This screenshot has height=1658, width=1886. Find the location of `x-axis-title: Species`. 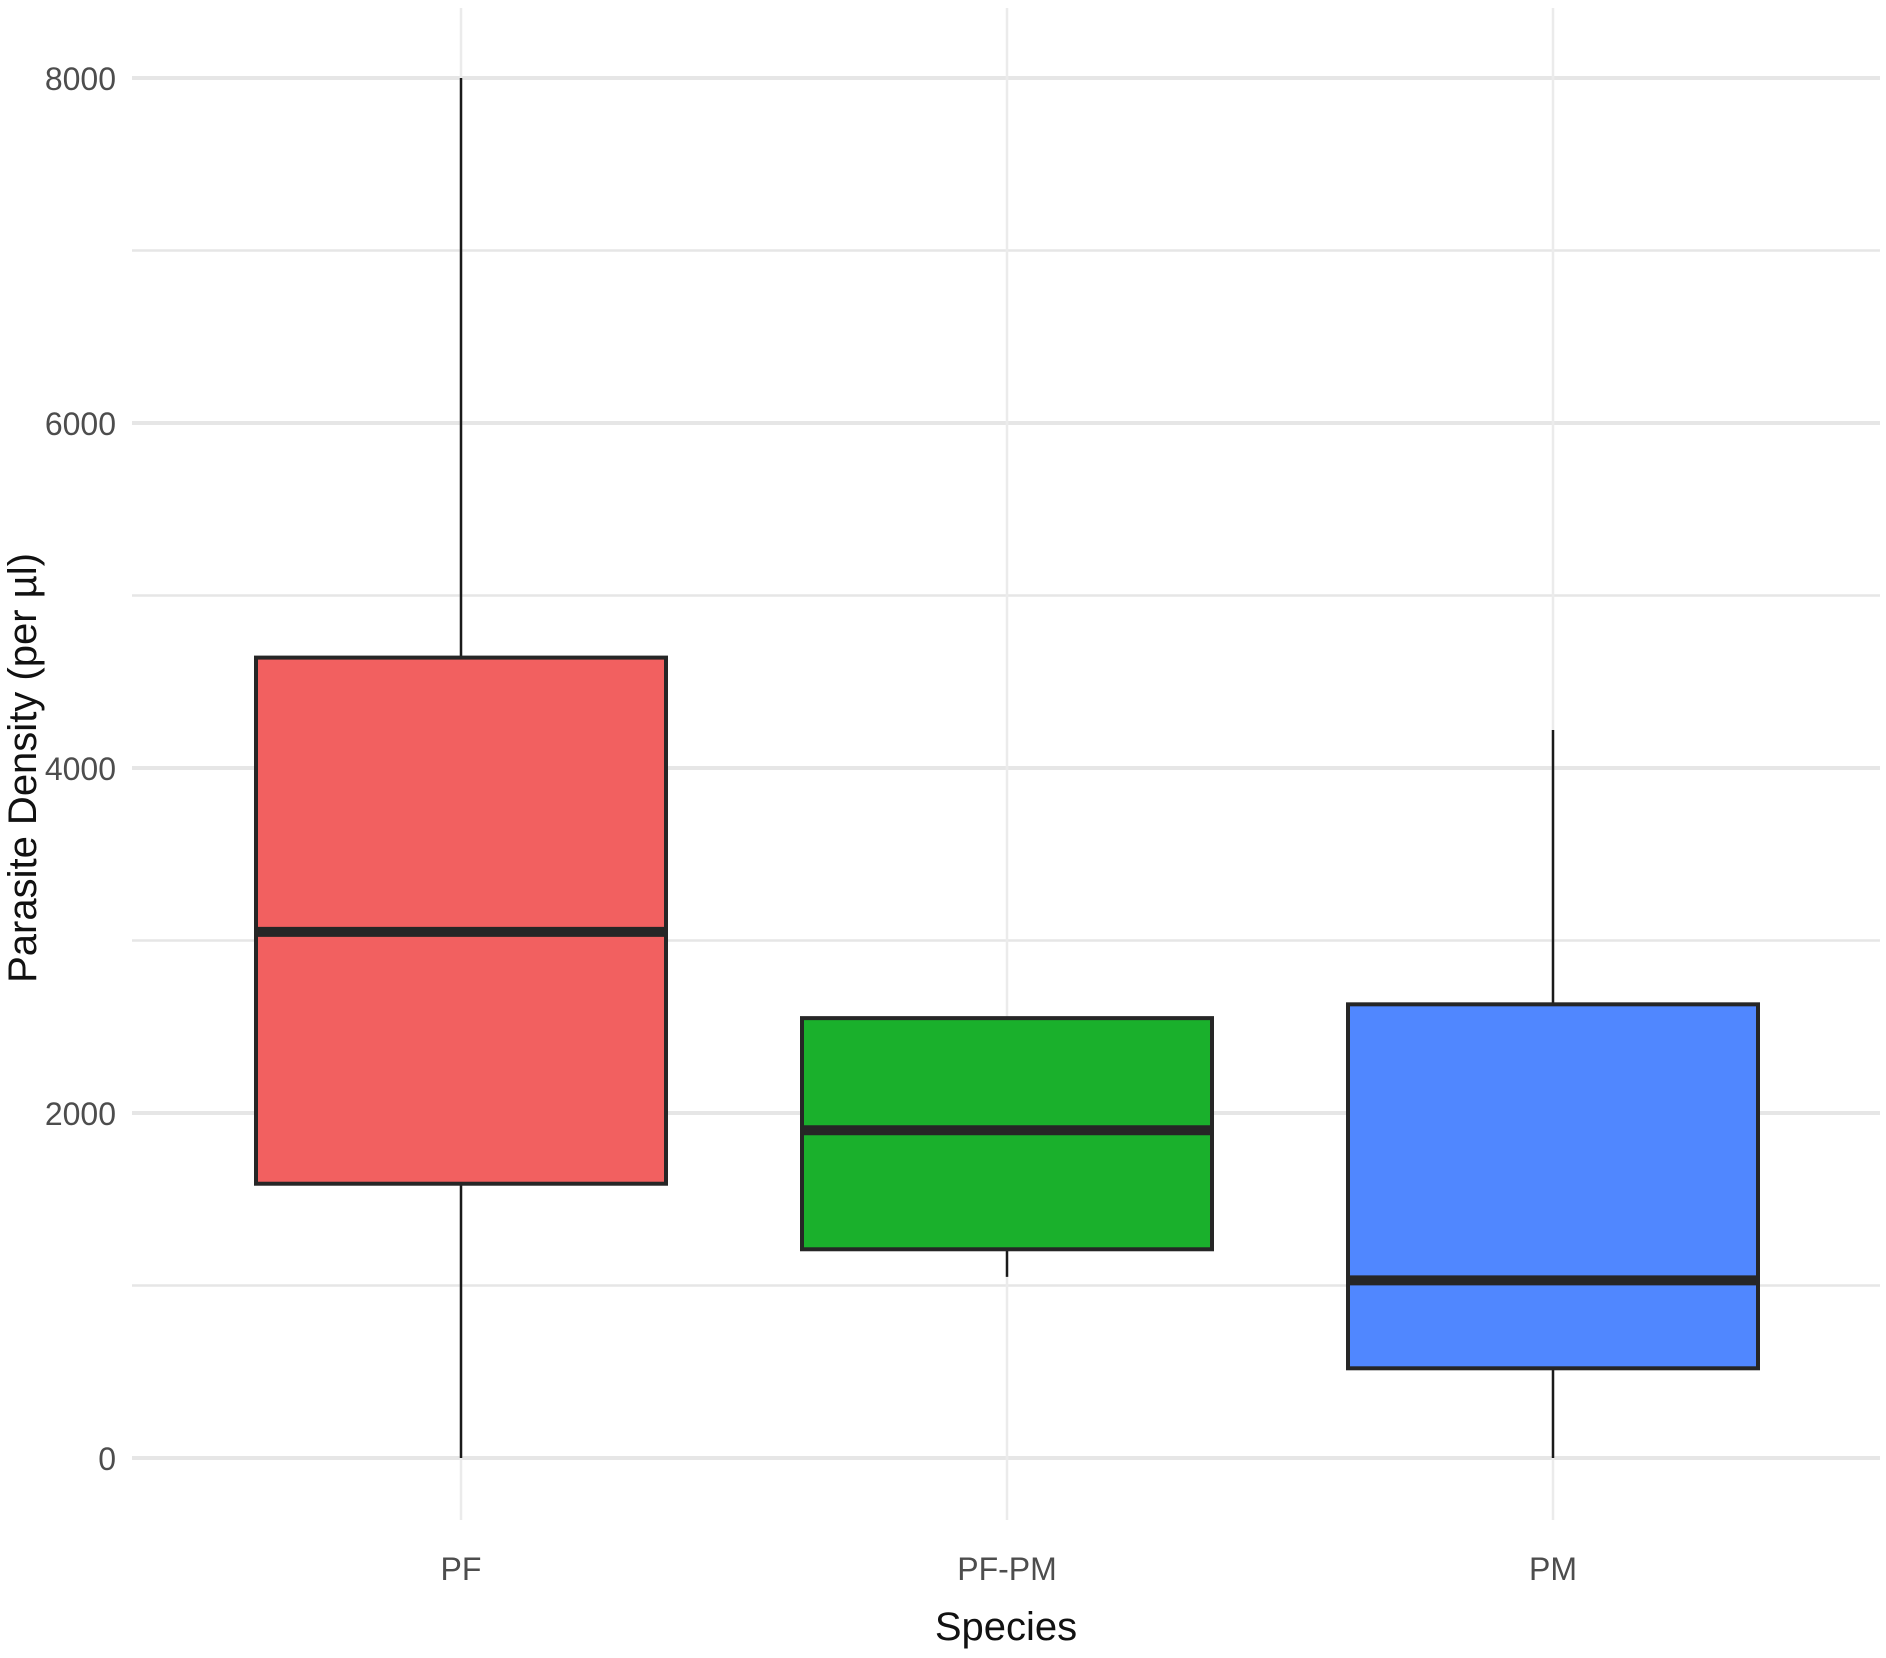

x-axis-title: Species is located at coordinates (1006, 1627).